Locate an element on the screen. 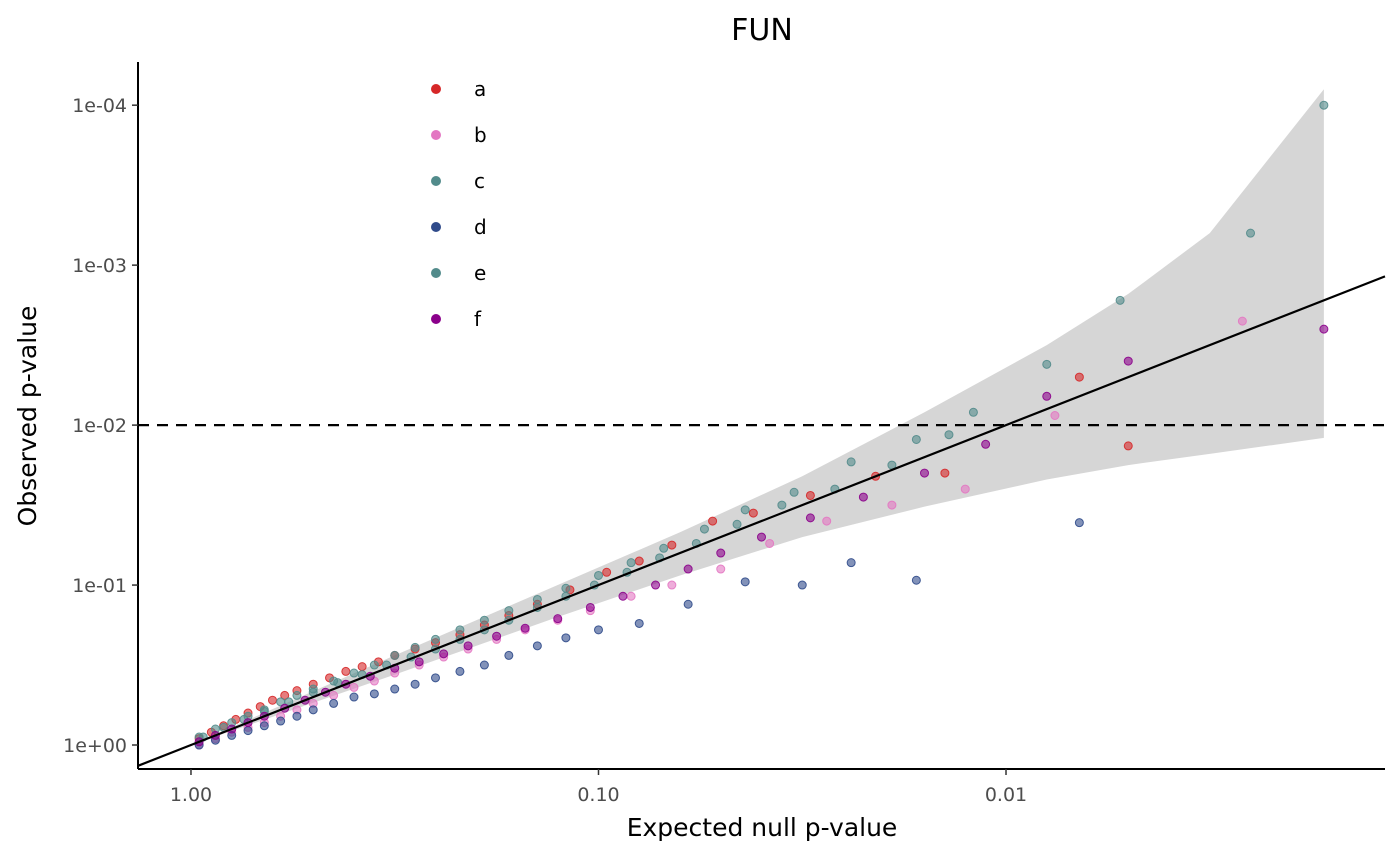 This screenshot has width=1400, height=866. legend-label-a: a is located at coordinates (480, 89).